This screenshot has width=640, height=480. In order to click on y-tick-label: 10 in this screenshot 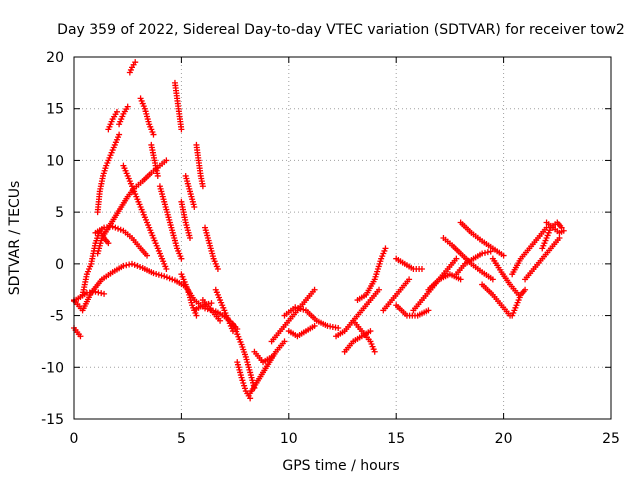, I will do `click(55, 161)`.